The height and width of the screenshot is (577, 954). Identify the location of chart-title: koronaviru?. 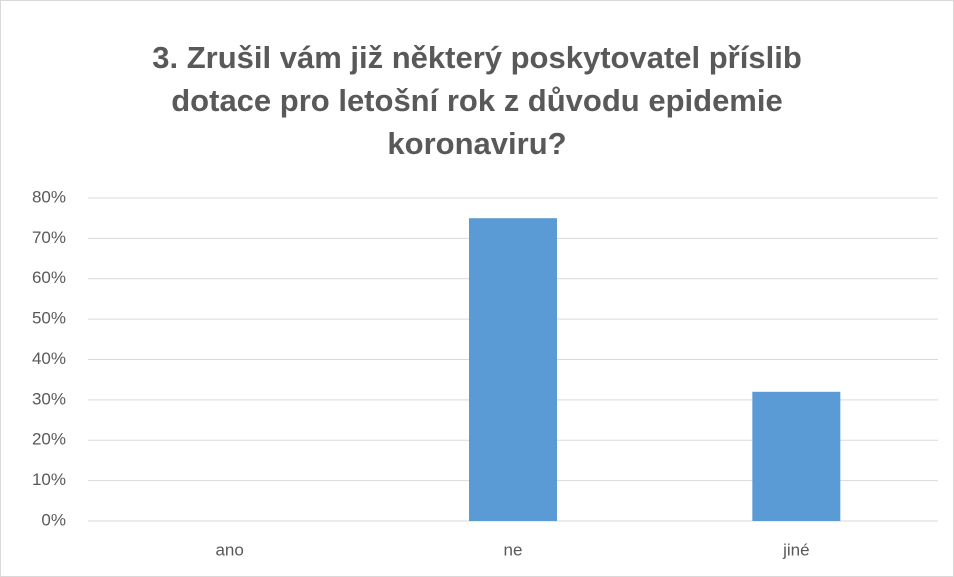
(476, 143).